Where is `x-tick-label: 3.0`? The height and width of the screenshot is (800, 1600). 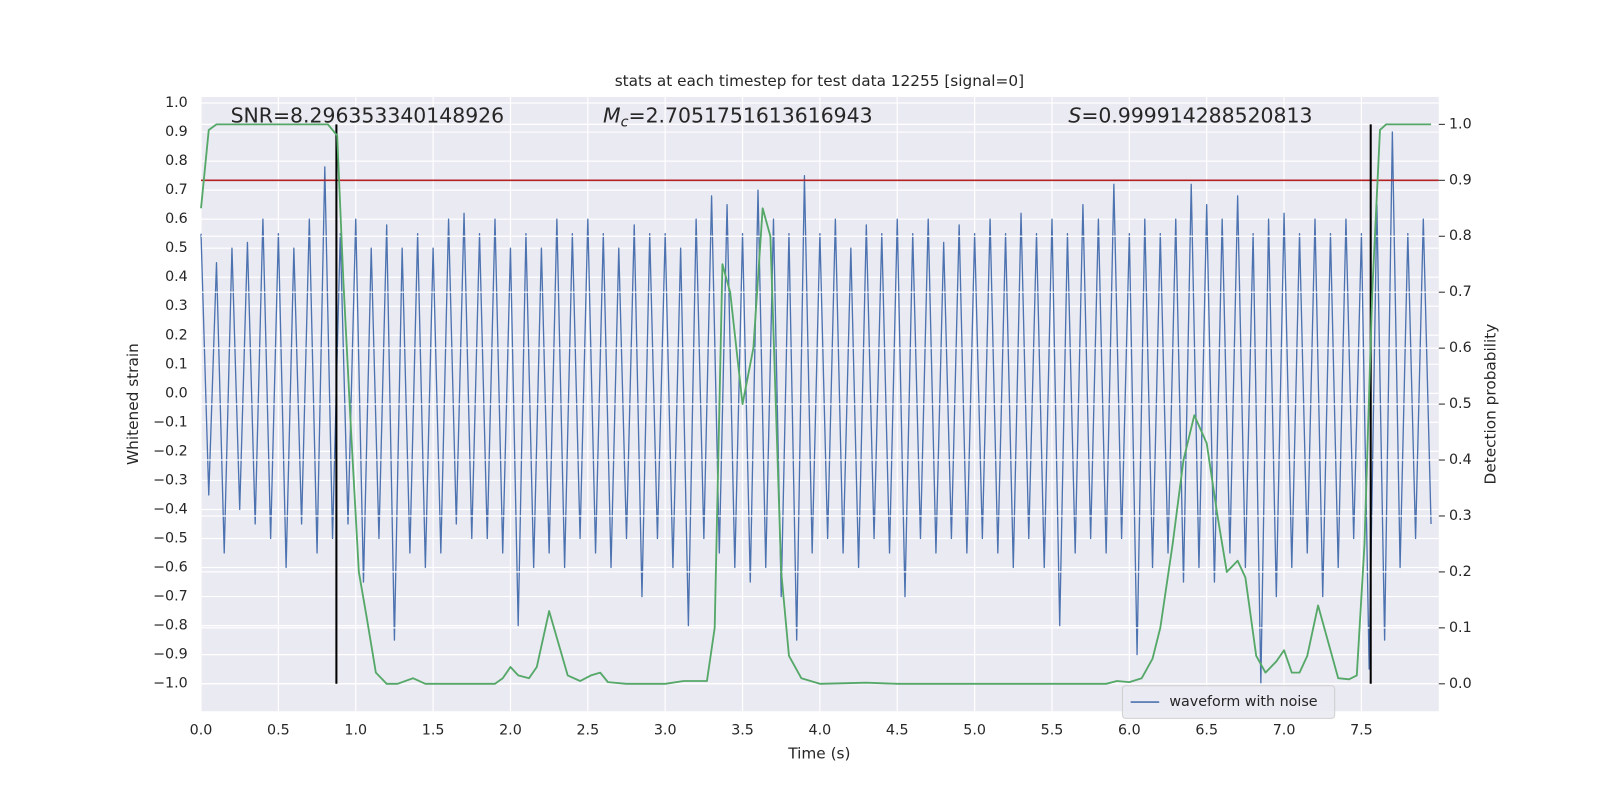 x-tick-label: 3.0 is located at coordinates (665, 731).